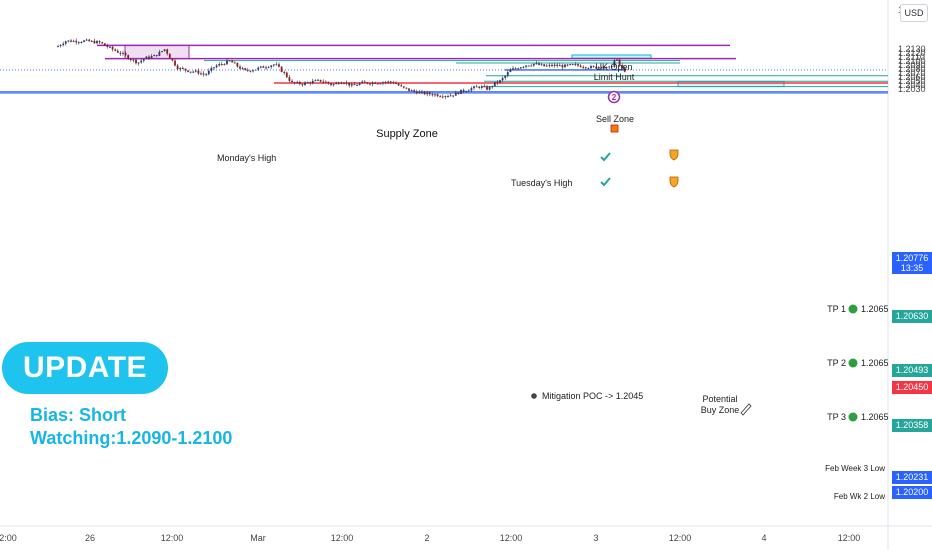 This screenshot has width=932, height=555. I want to click on tp1-dot-icon, so click(853, 309).